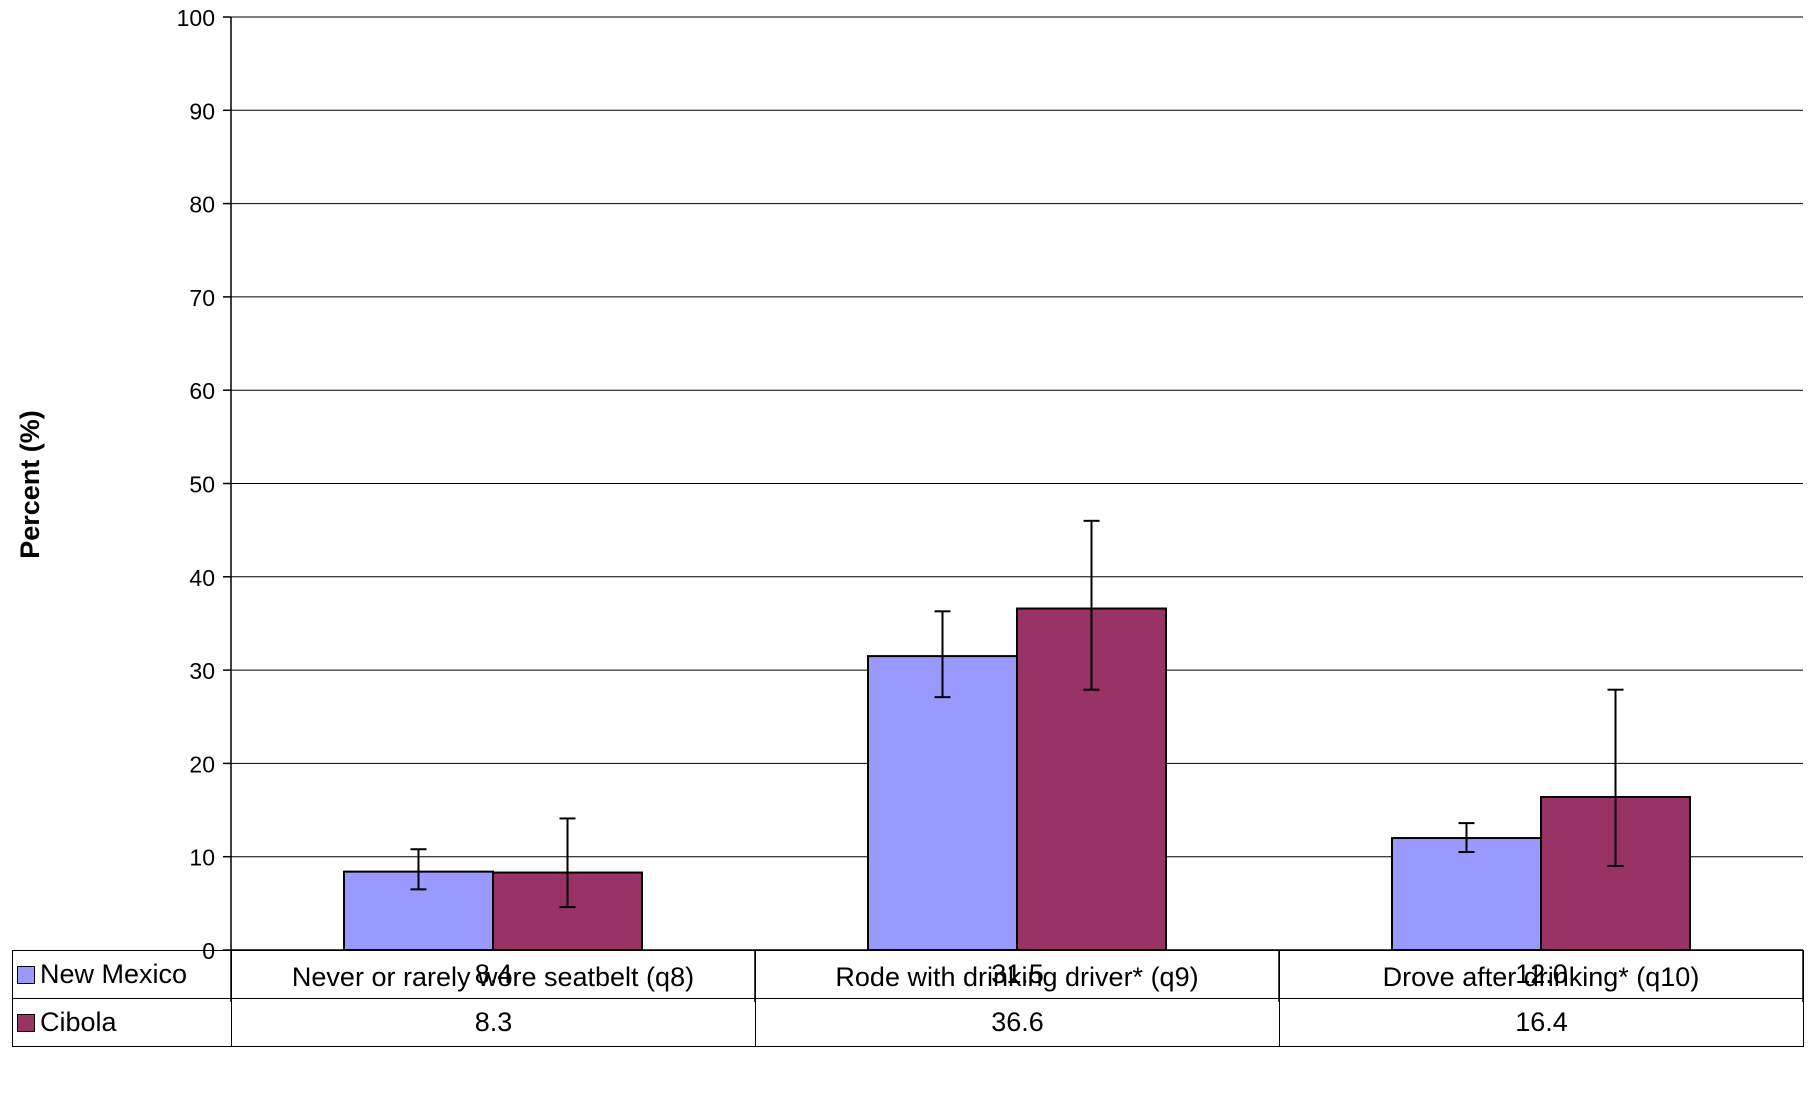 This screenshot has height=1100, width=1811. Describe the element at coordinates (202, 205) in the screenshot. I see `y-tick-label: 80` at that location.